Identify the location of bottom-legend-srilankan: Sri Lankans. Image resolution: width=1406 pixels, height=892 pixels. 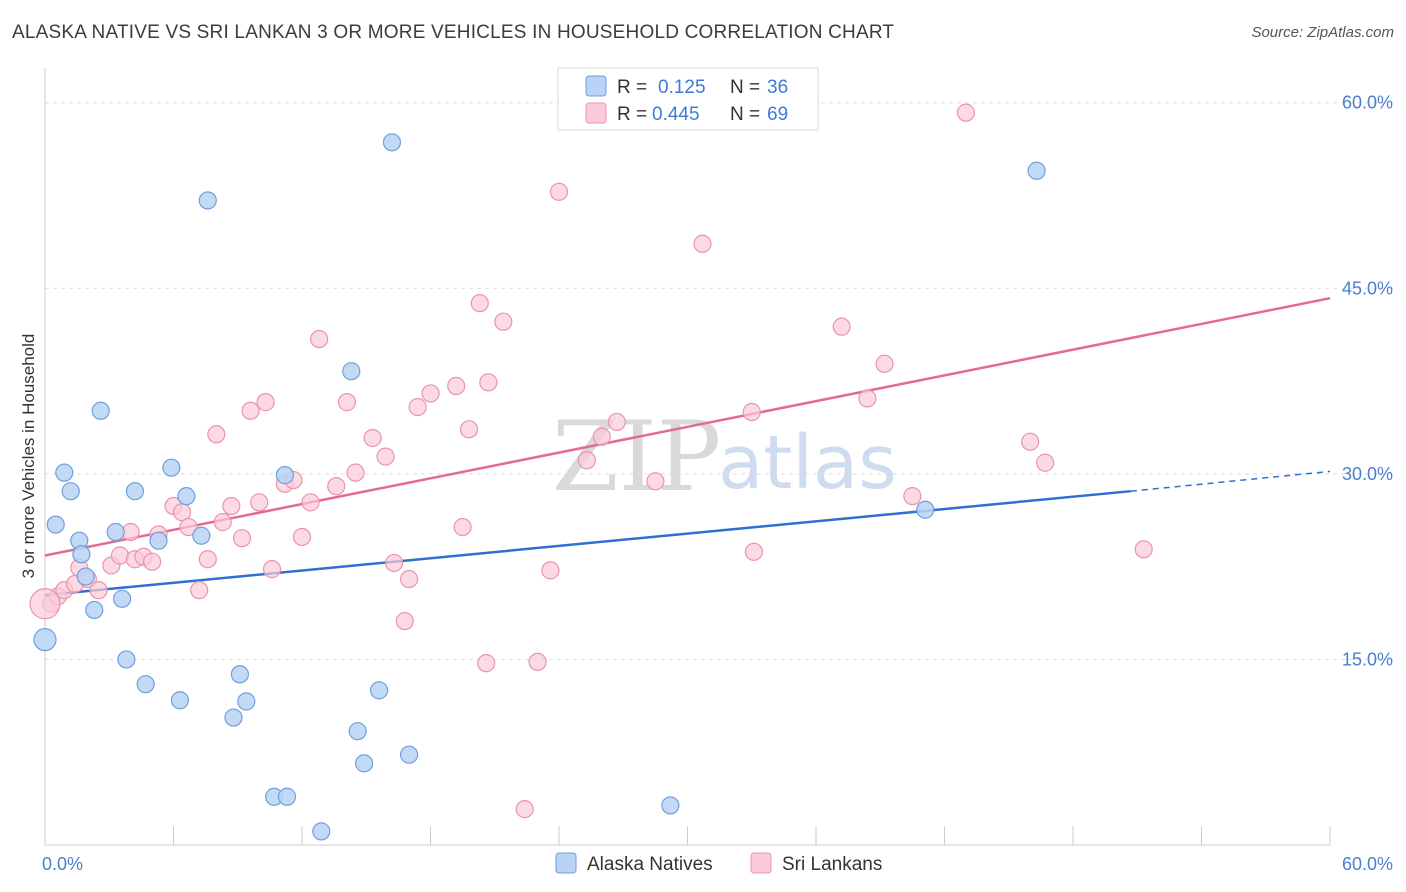
(832, 864).